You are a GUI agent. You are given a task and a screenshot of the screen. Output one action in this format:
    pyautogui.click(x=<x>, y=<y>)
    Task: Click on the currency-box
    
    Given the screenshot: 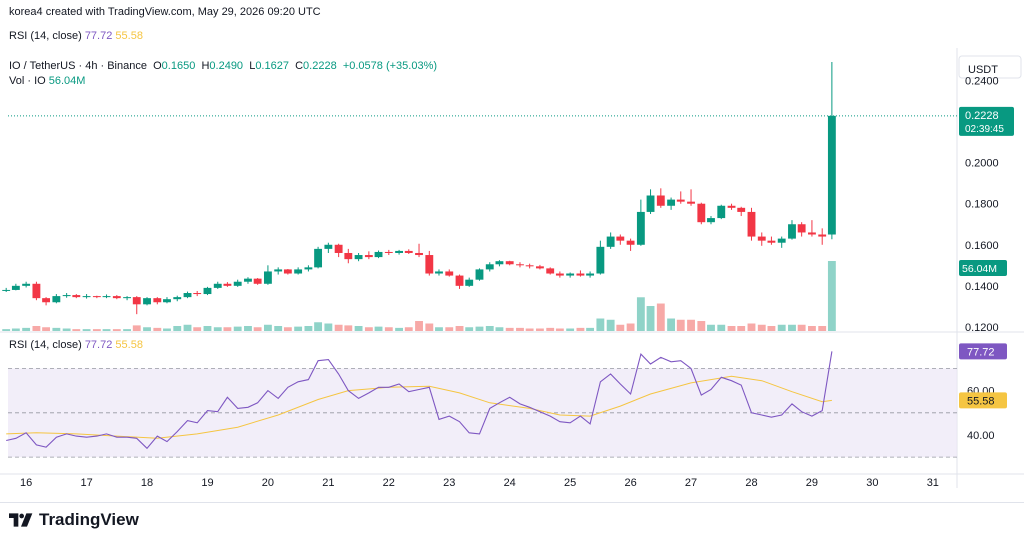 What is the action you would take?
    pyautogui.click(x=990, y=67)
    